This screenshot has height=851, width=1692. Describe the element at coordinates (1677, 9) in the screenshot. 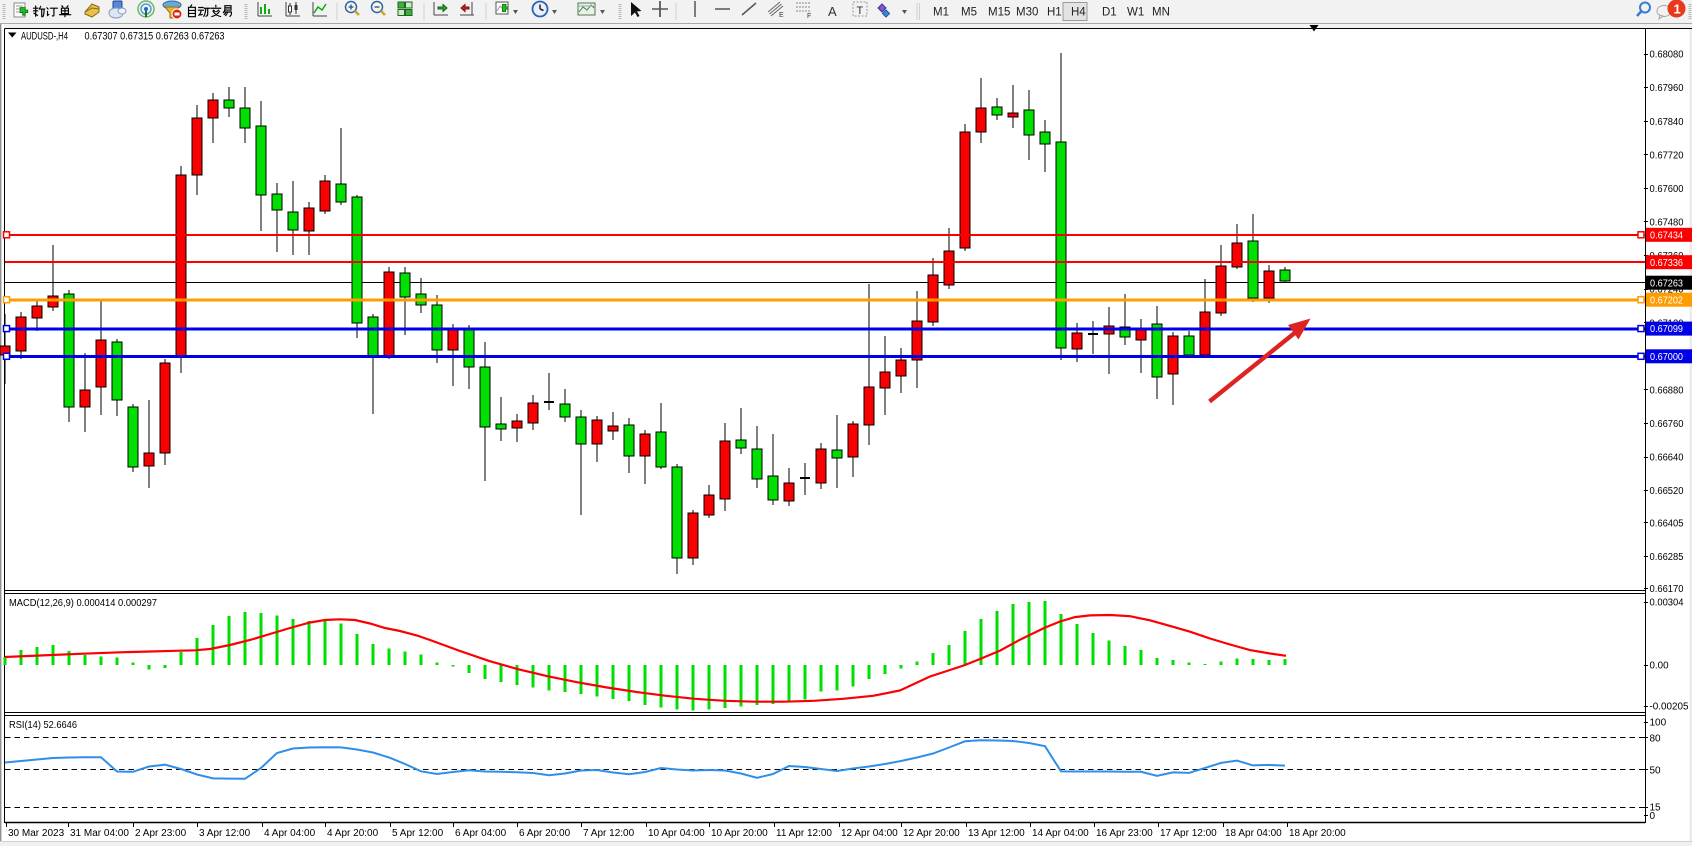

I see `svg-text: 1` at that location.